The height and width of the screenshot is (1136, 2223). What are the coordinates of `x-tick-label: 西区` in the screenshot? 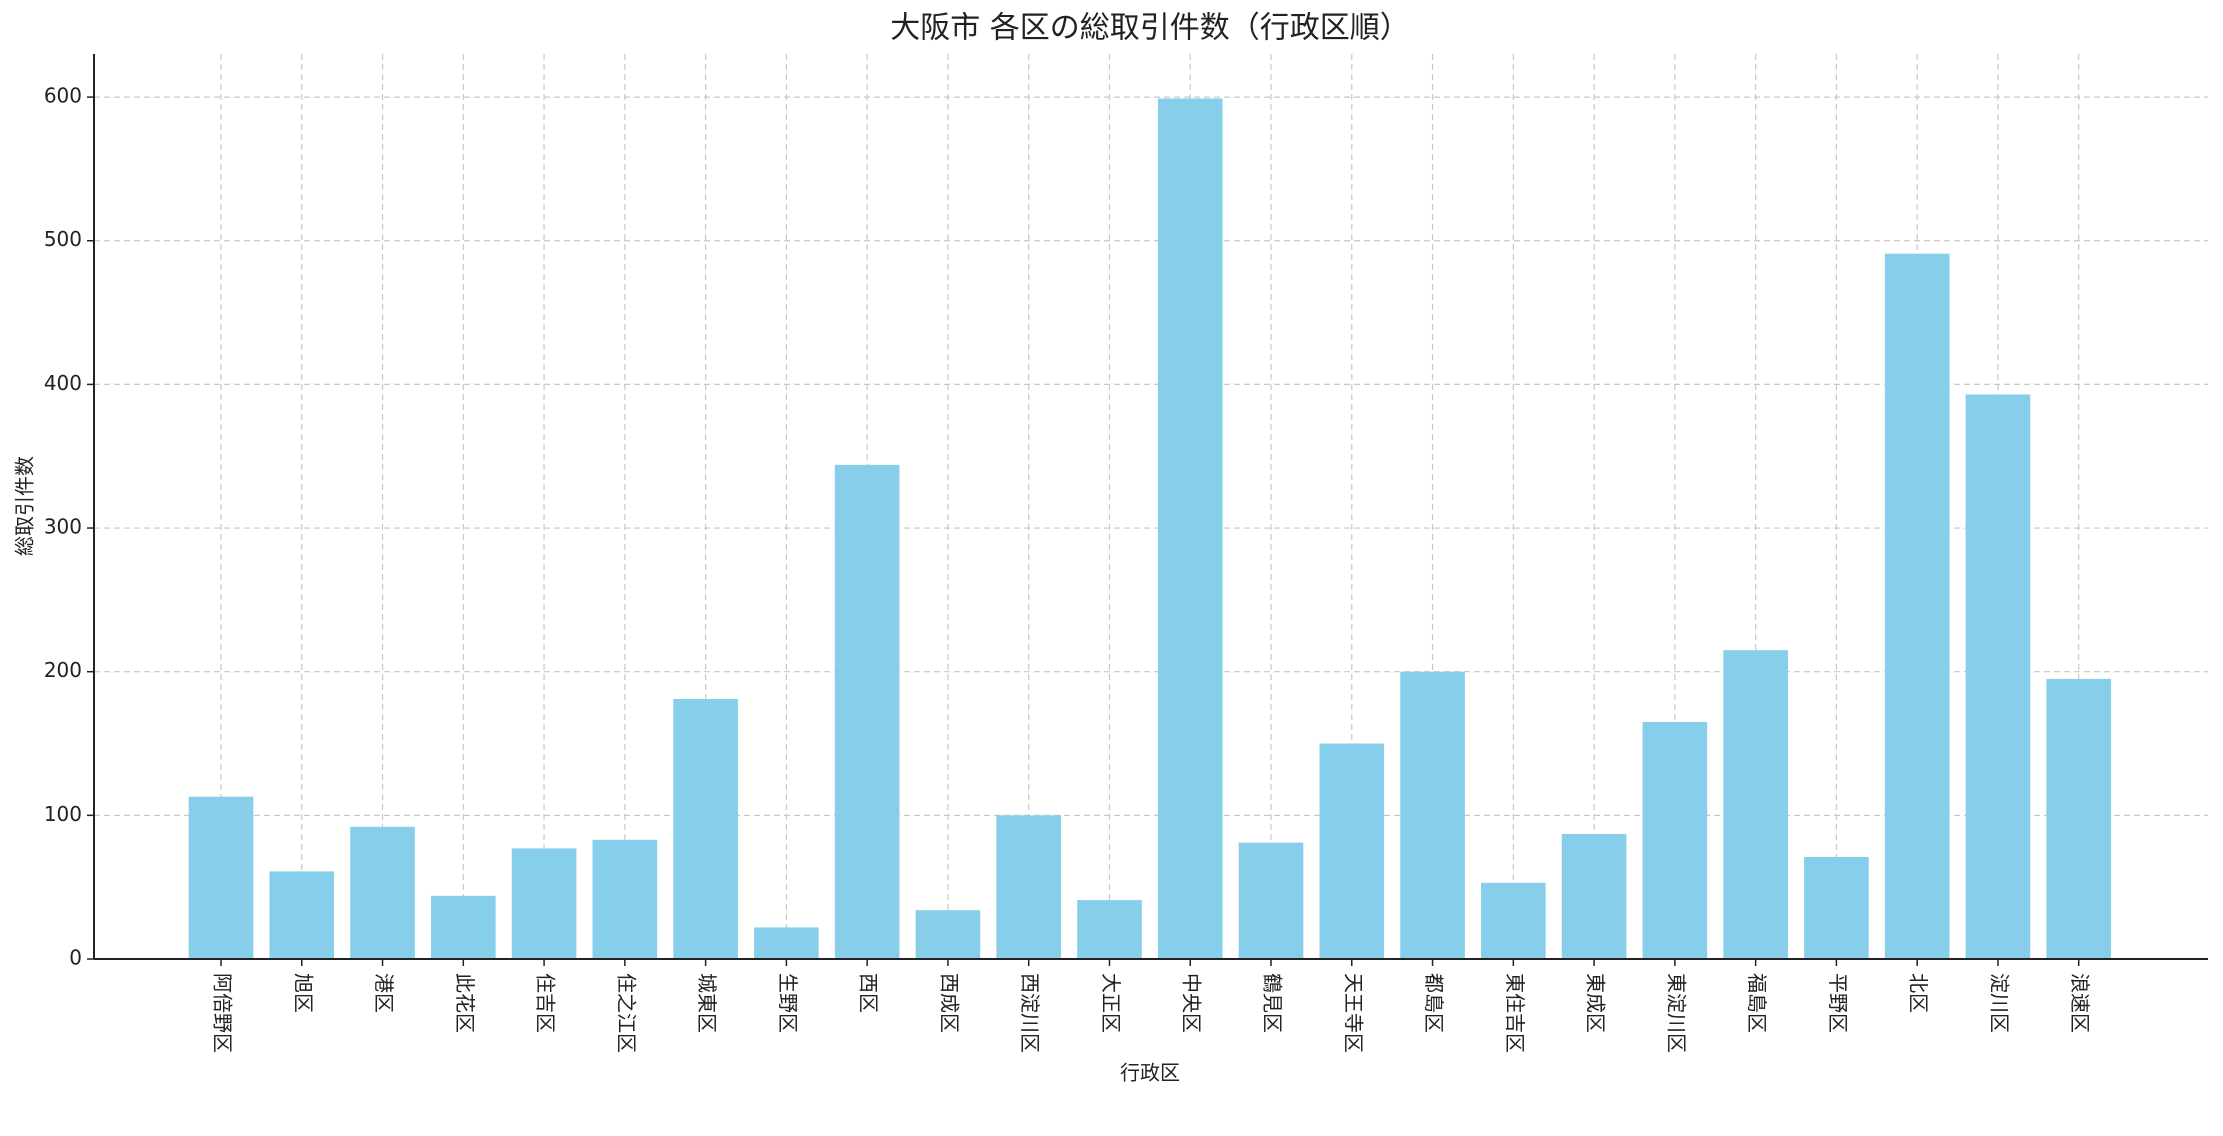 It's located at (869, 993).